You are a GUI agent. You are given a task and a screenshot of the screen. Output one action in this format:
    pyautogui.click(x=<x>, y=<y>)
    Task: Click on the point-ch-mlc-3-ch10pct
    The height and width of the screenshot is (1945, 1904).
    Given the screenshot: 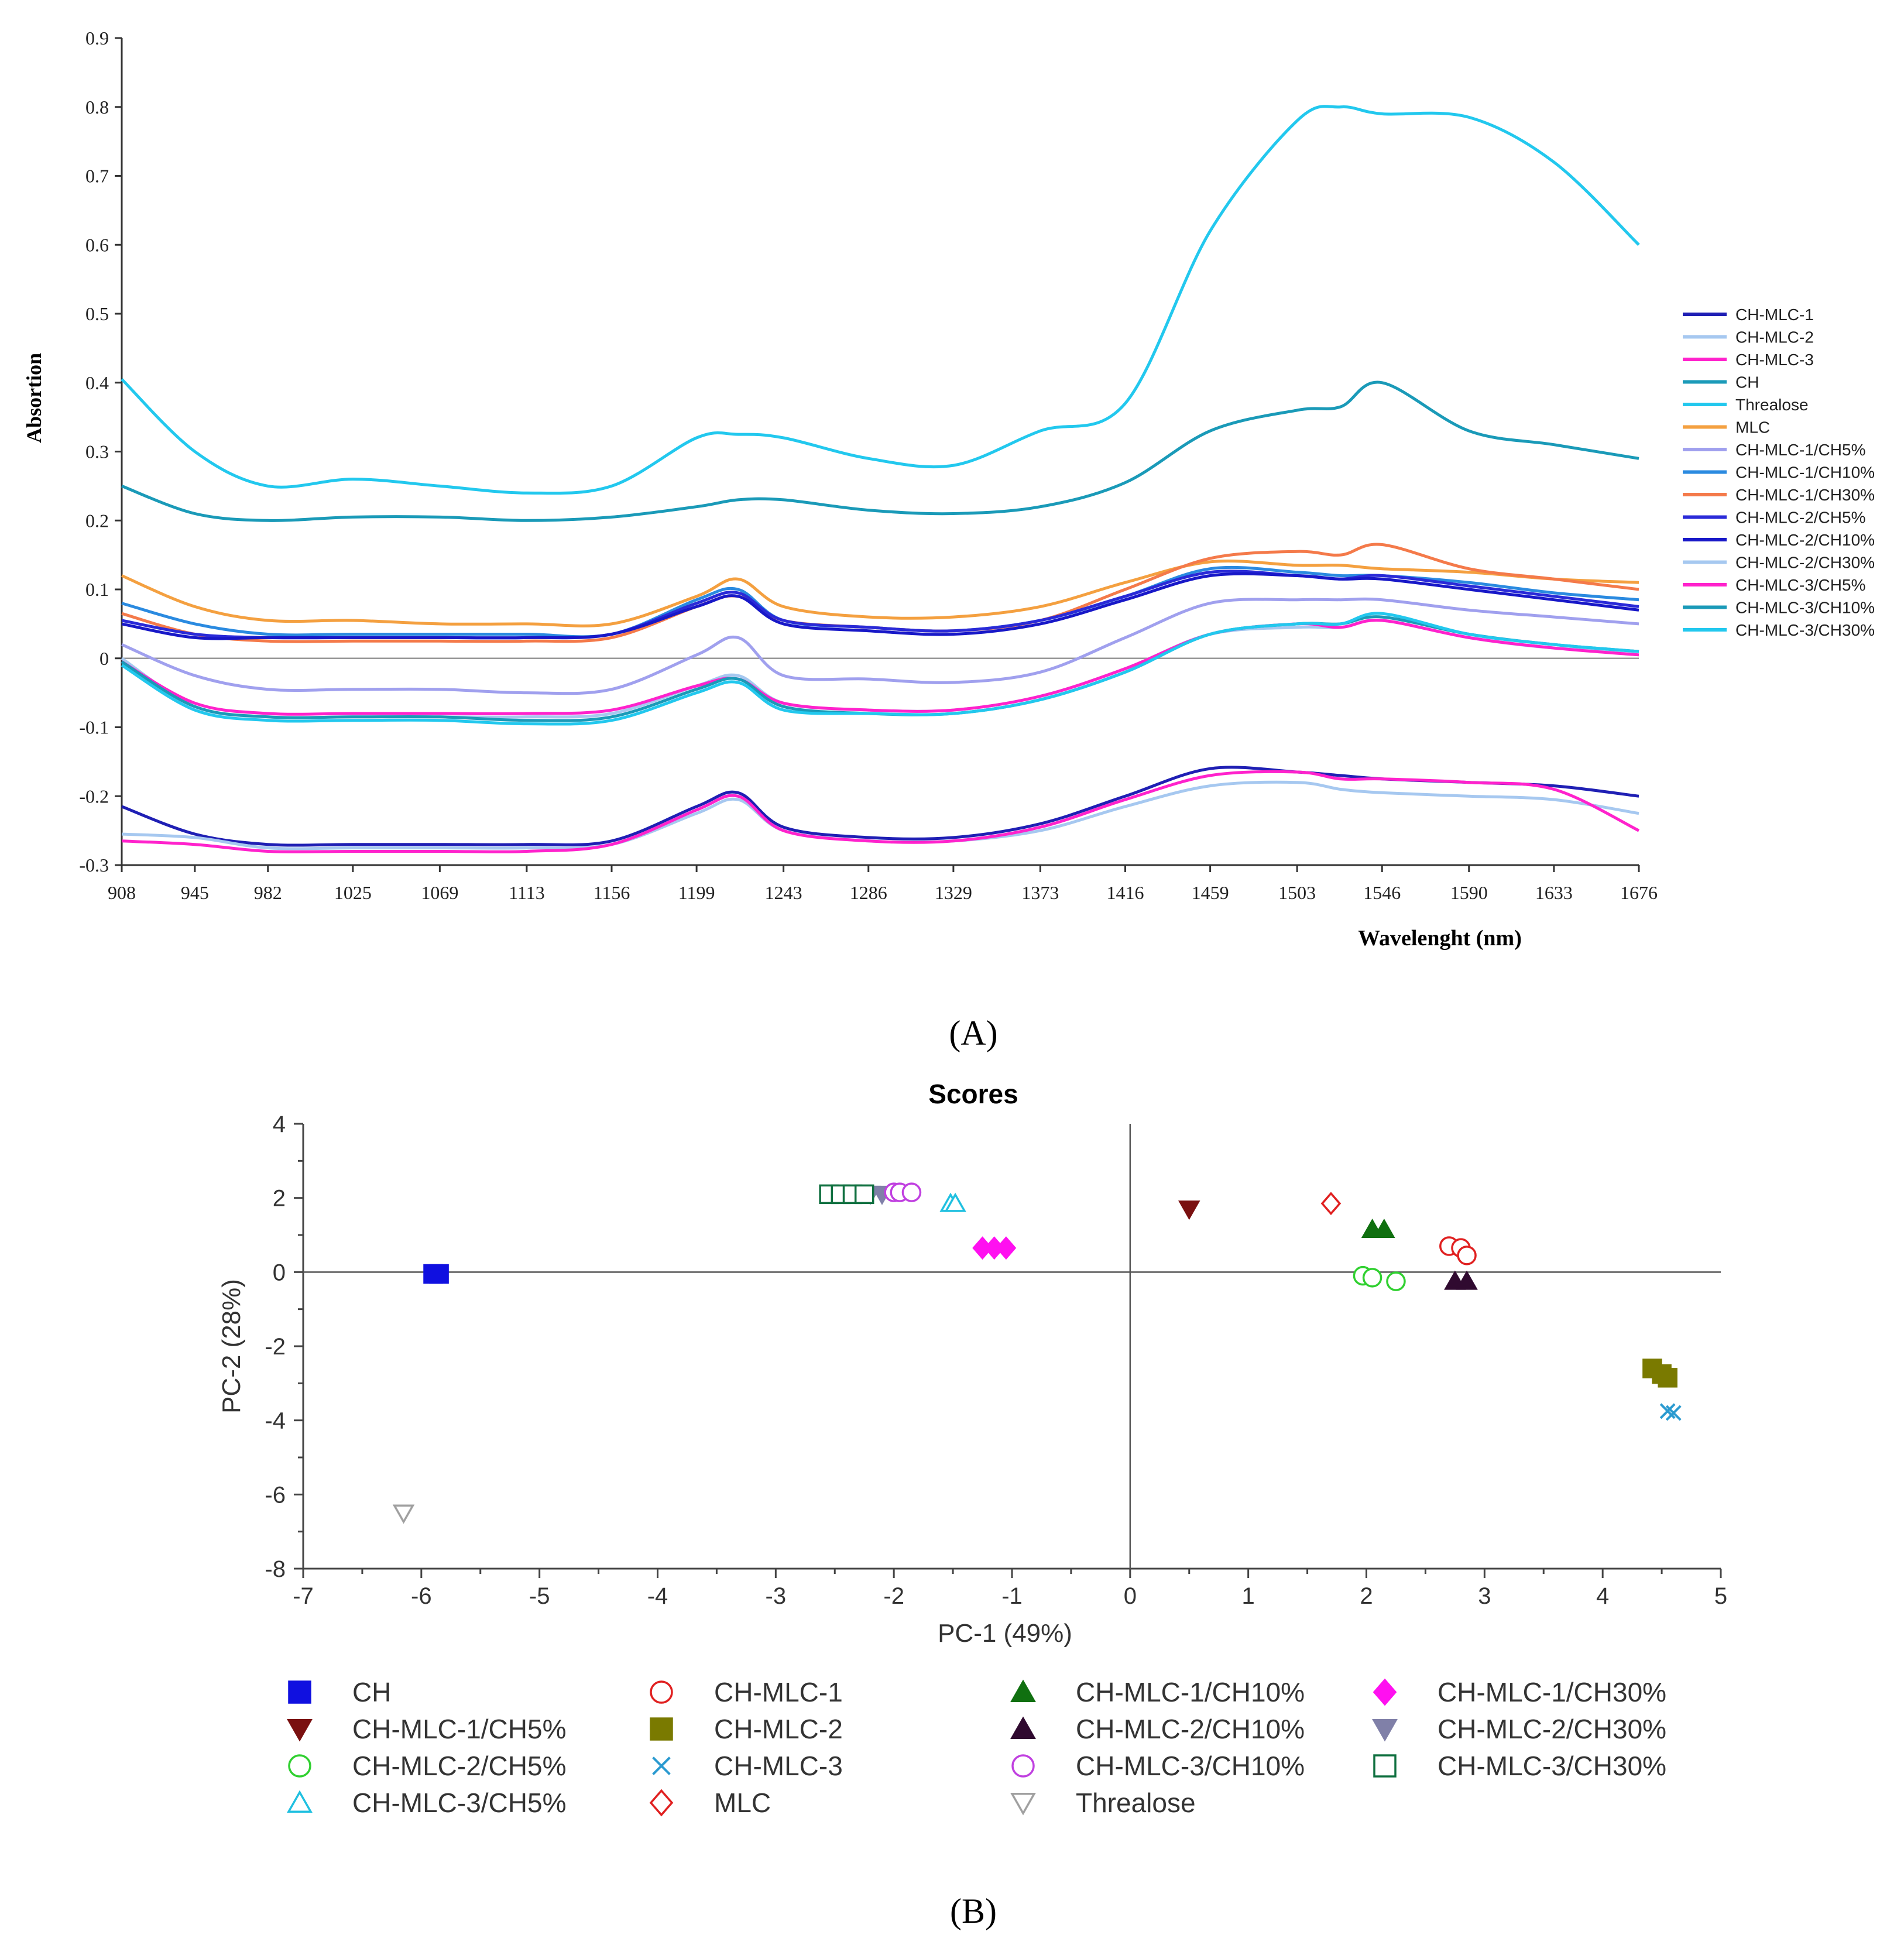 What is the action you would take?
    pyautogui.click(x=911, y=1192)
    